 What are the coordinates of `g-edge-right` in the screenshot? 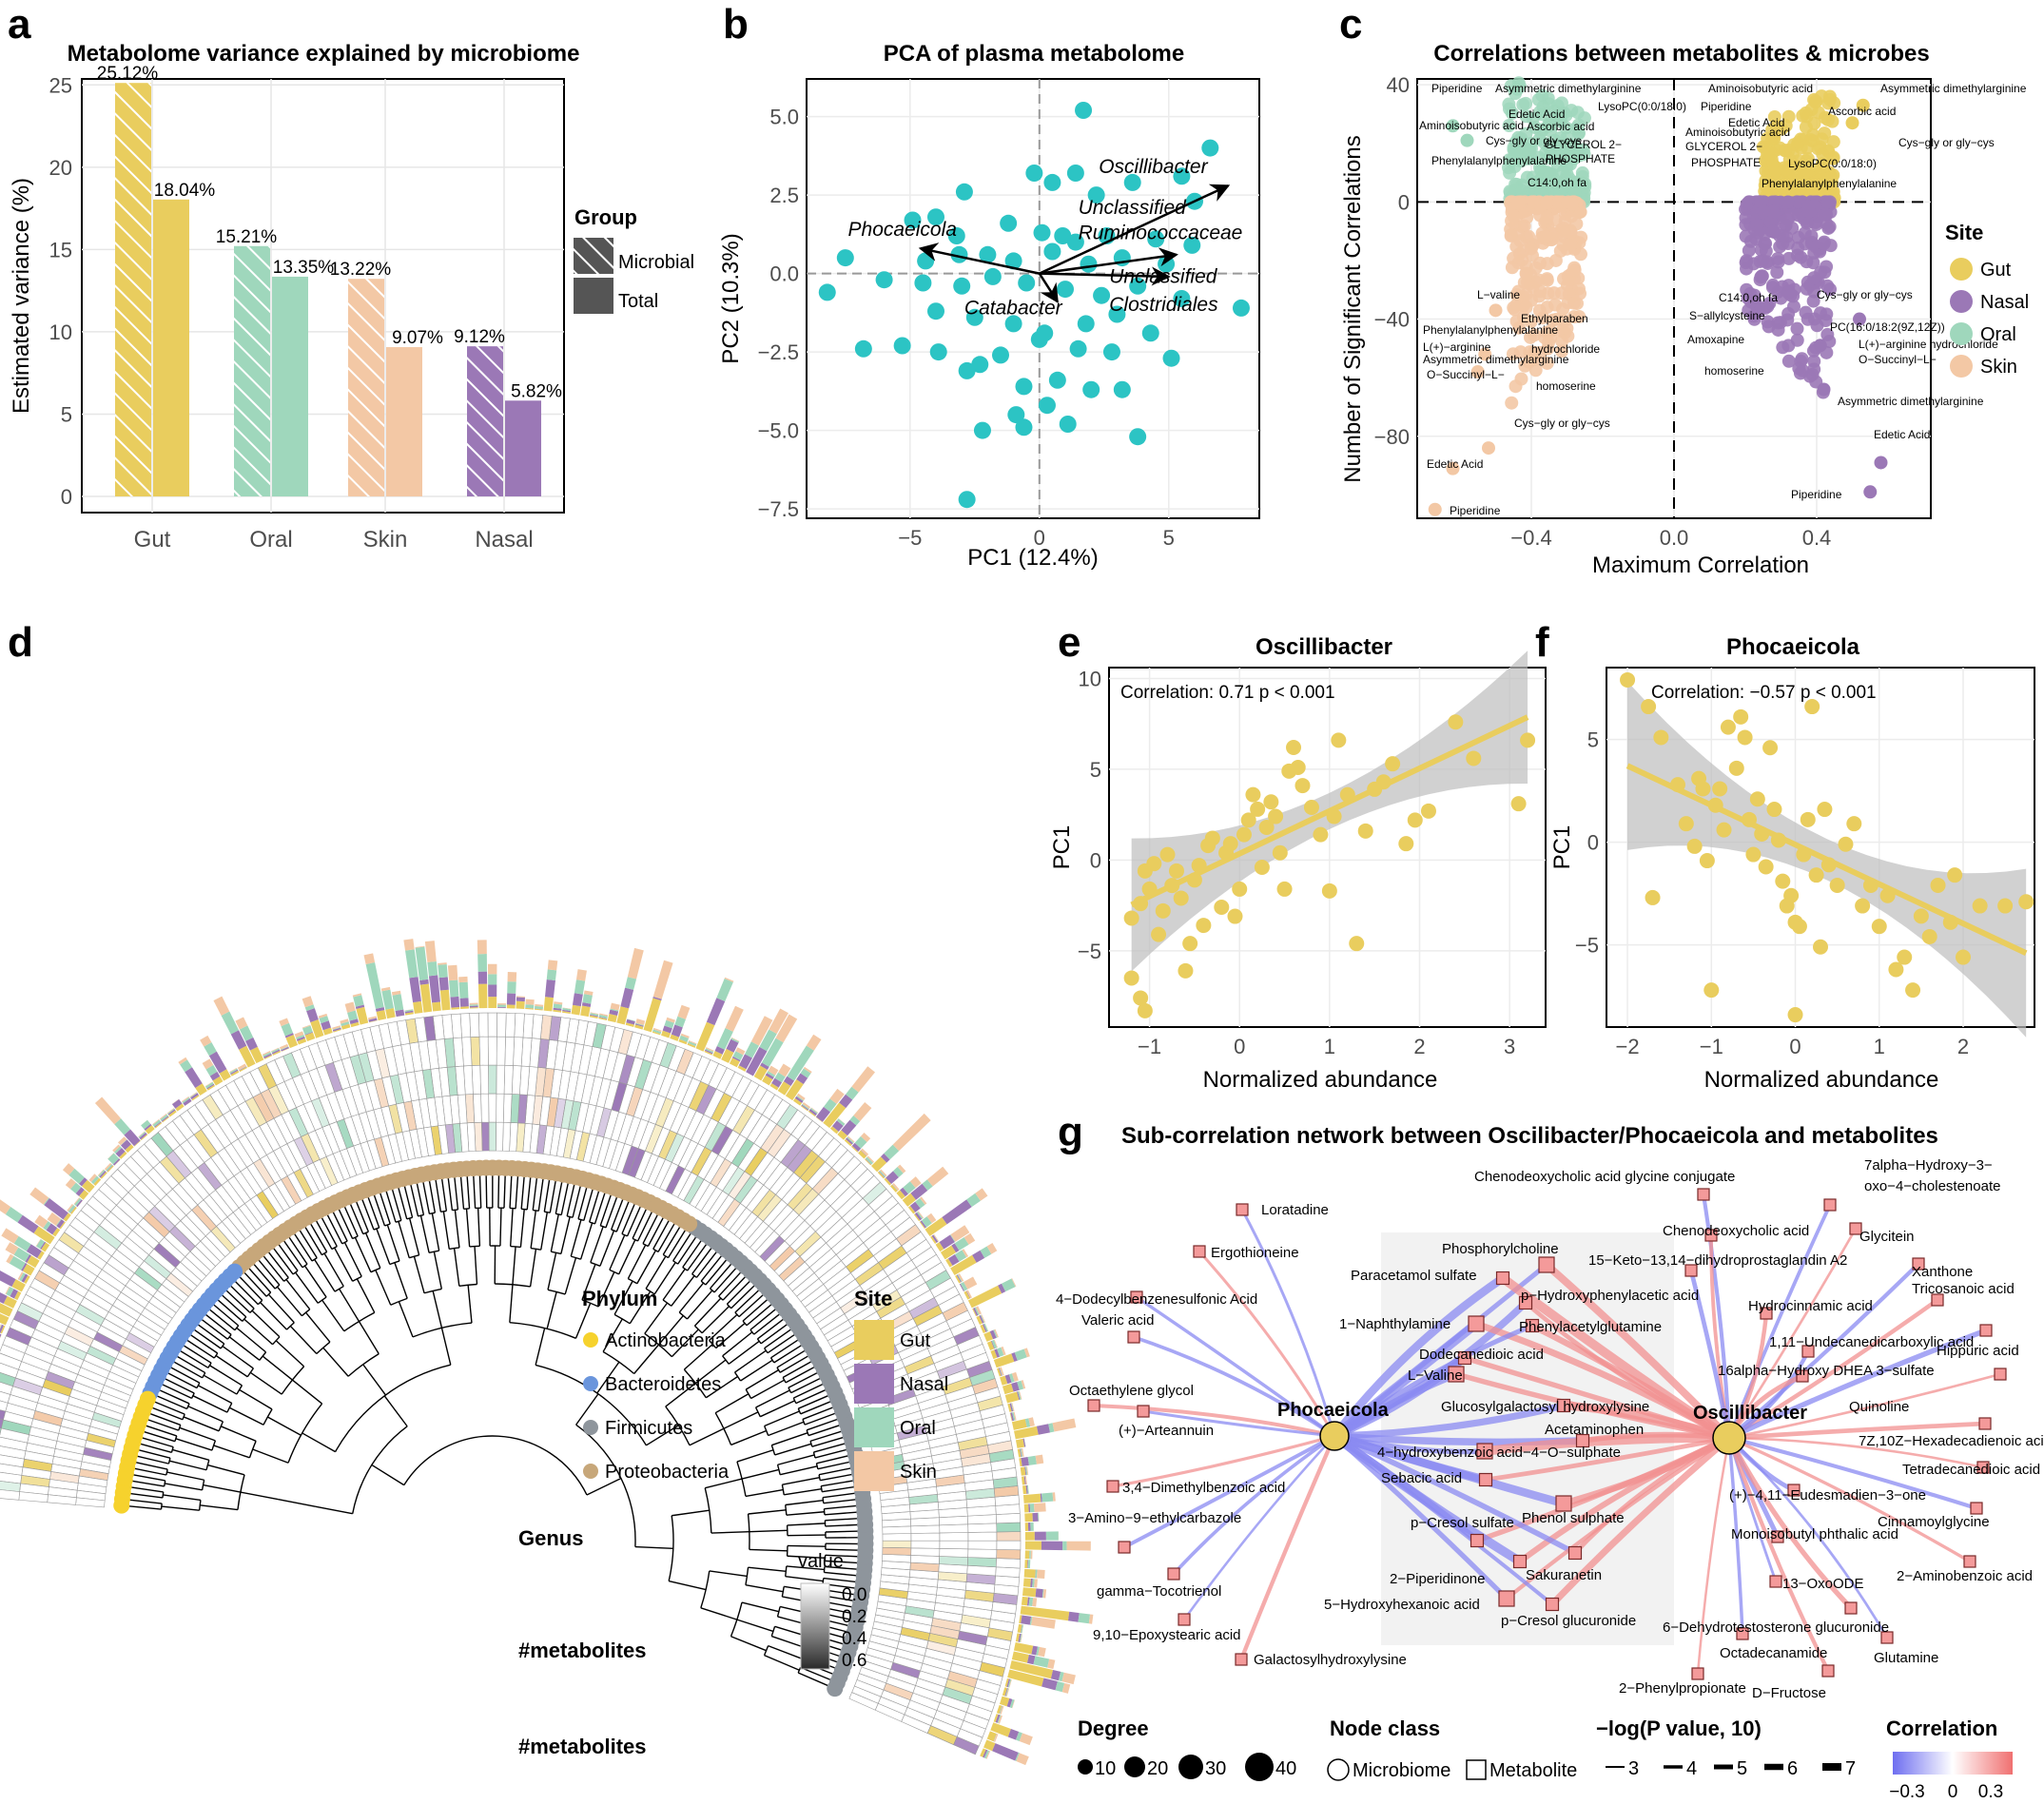 It's located at (1857, 1431).